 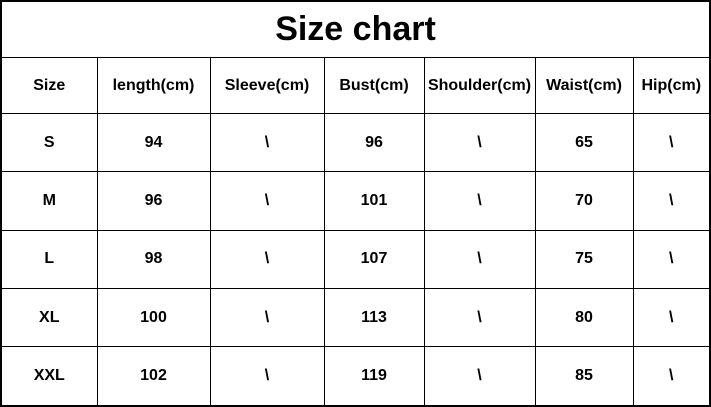 I want to click on table-row-s: S 94 \ 96 \ 65 \, so click(x=355, y=143).